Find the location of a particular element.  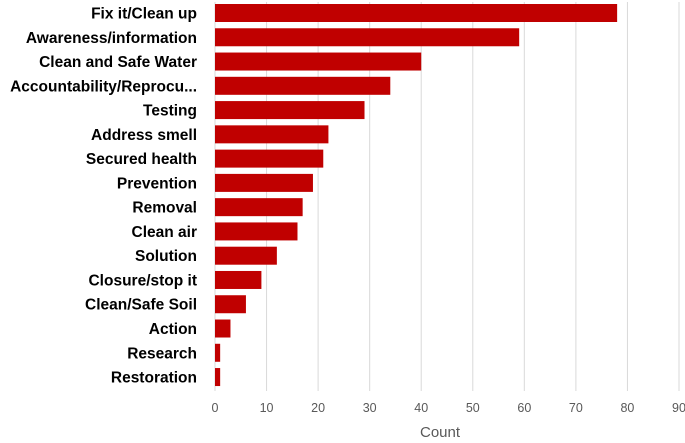

category-label: Clean and Safe Water is located at coordinates (118, 62).